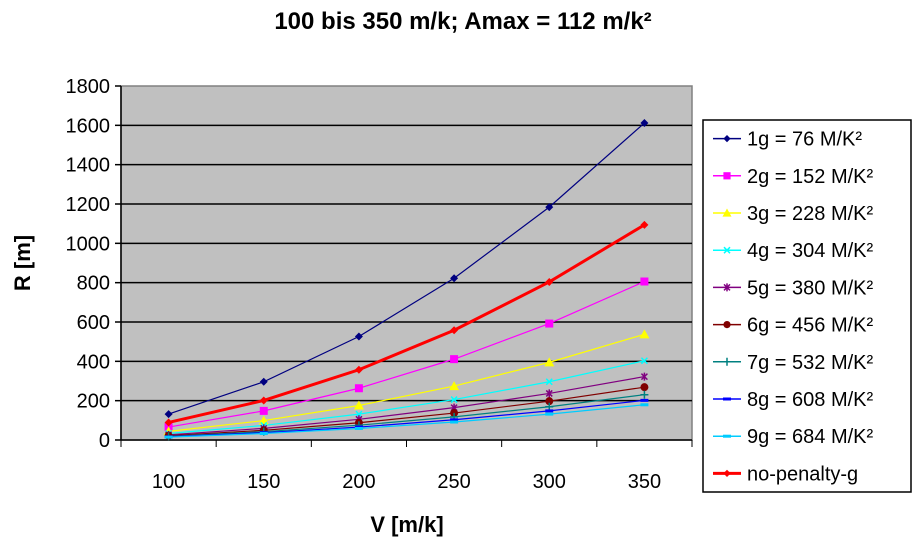 The height and width of the screenshot is (544, 913). I want to click on x-tick-label: 250, so click(453, 482).